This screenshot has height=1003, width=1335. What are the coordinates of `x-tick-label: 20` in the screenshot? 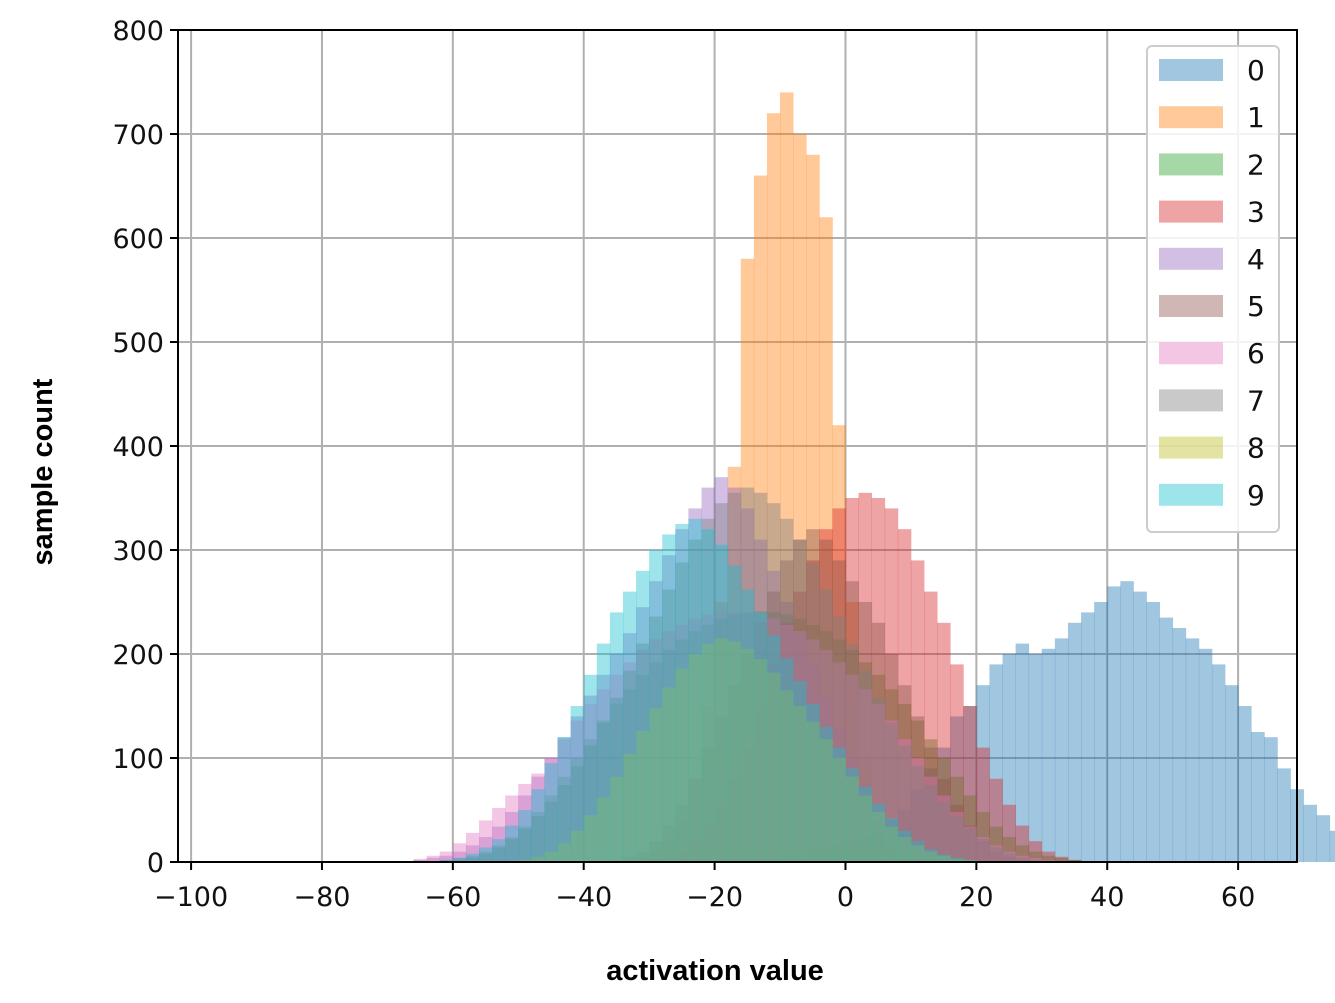 It's located at (976, 897).